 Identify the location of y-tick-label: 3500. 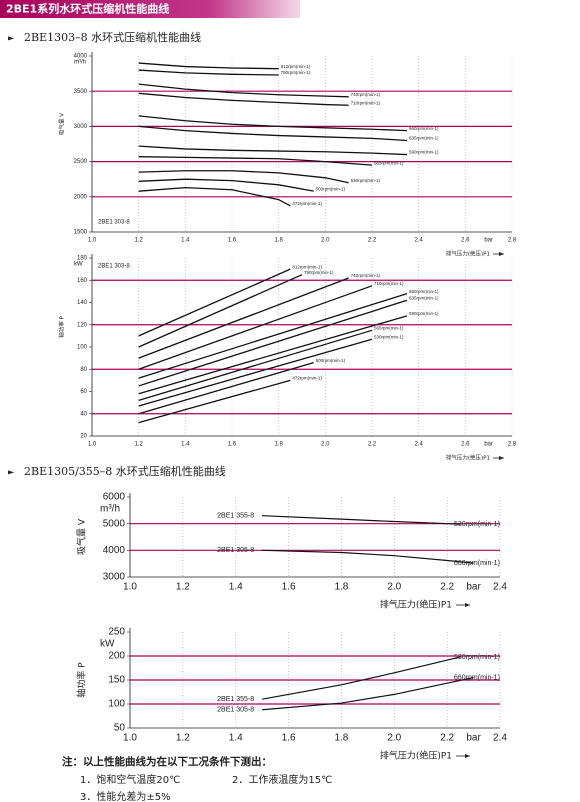
(81, 92).